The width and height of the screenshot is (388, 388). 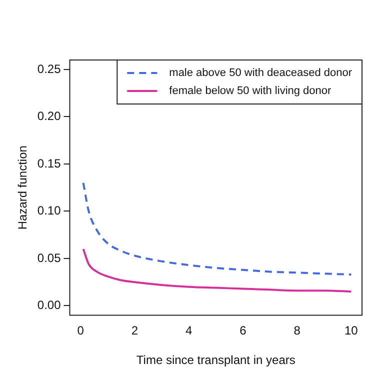 I want to click on y-tick-label: 0.00, so click(x=49, y=305).